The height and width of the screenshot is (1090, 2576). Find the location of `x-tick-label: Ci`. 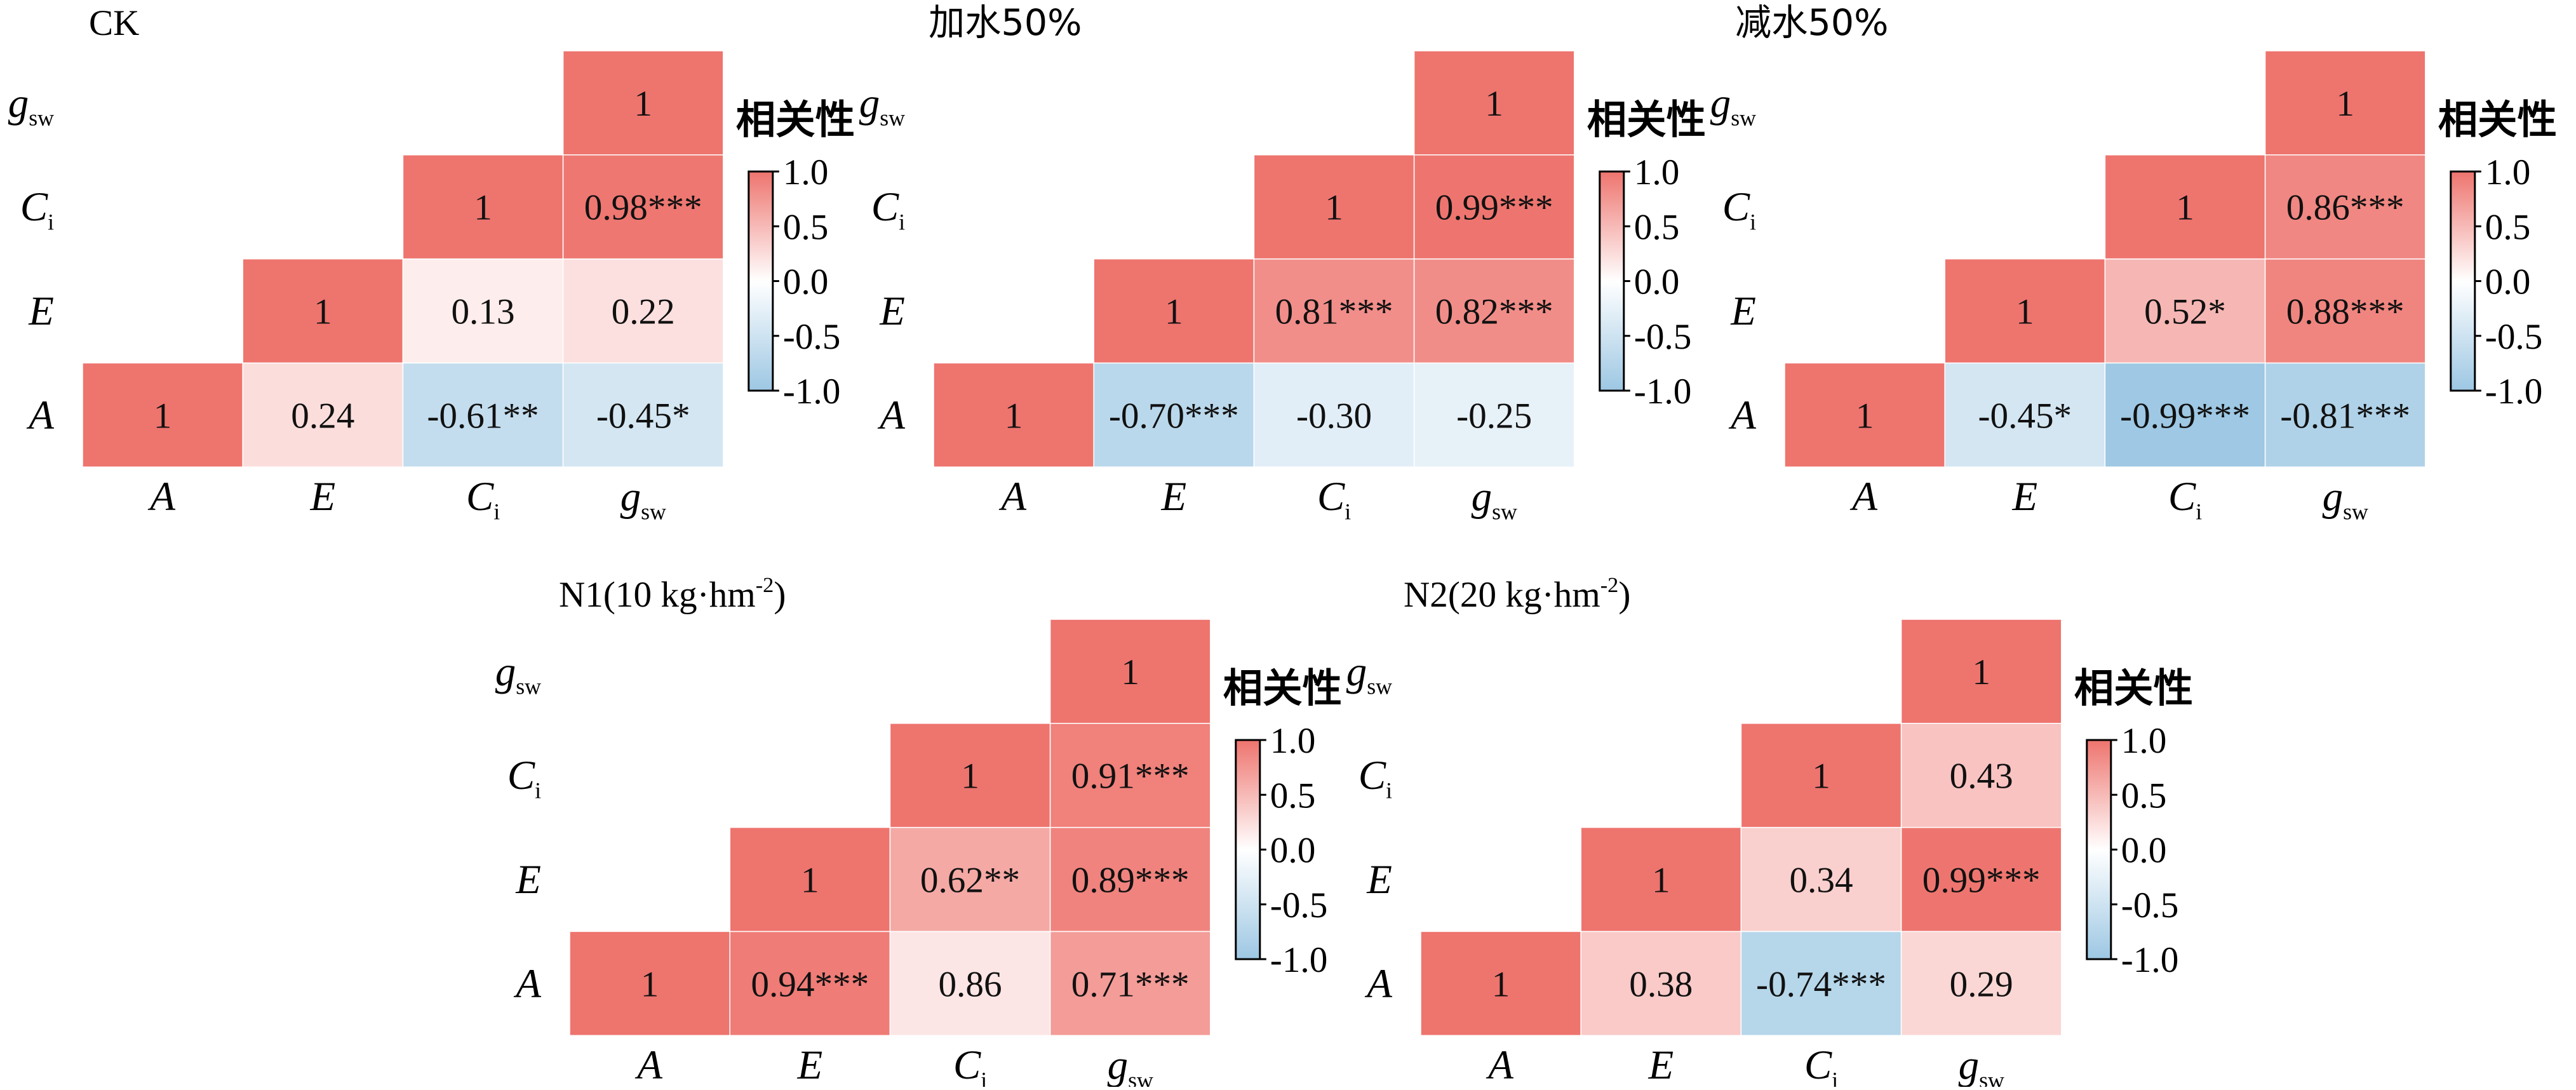

x-tick-label: Ci is located at coordinates (2185, 499).